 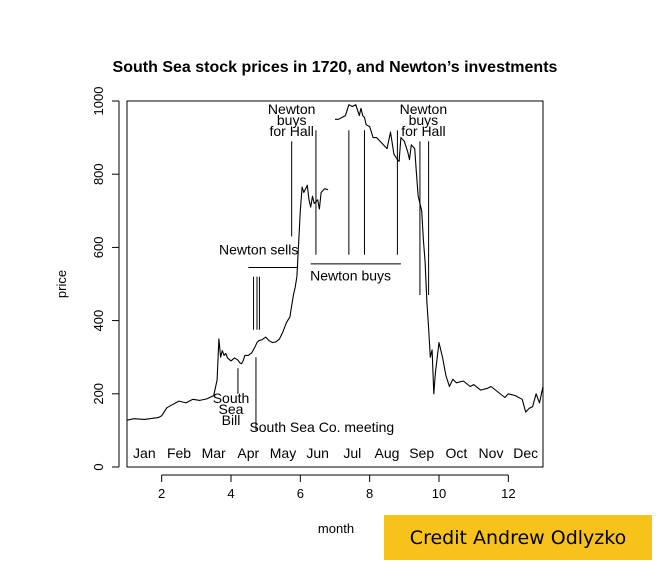 I want to click on annotation: Newton buys, so click(x=355, y=206).